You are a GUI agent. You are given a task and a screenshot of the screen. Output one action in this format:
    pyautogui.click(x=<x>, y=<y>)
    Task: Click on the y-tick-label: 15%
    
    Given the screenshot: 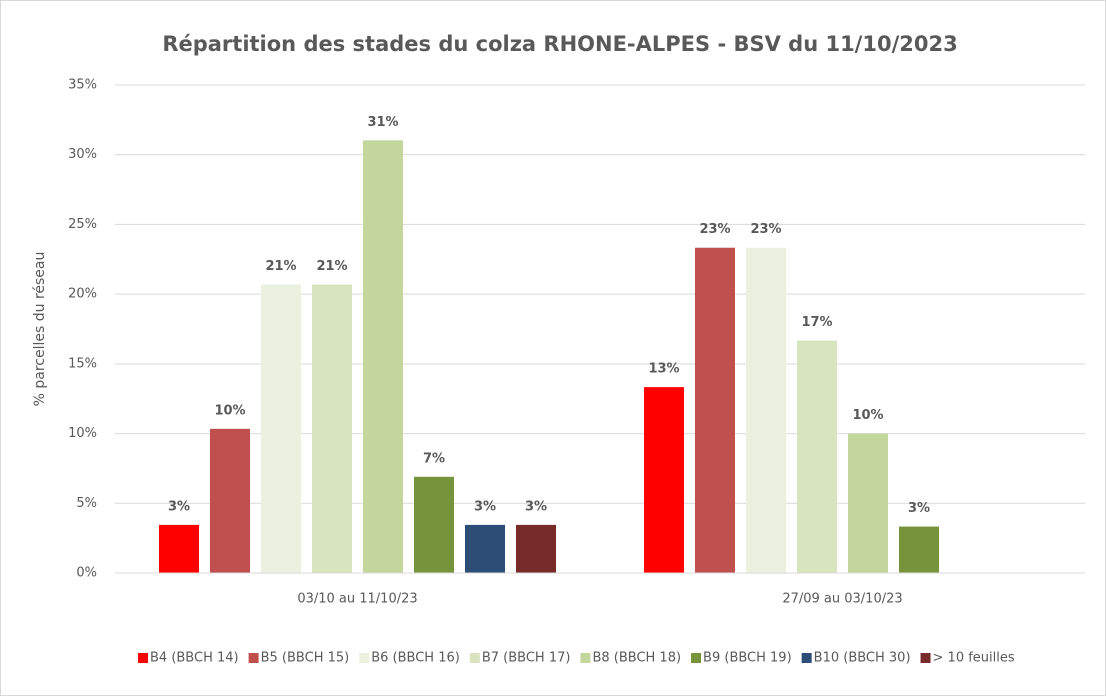 What is the action you would take?
    pyautogui.click(x=82, y=363)
    